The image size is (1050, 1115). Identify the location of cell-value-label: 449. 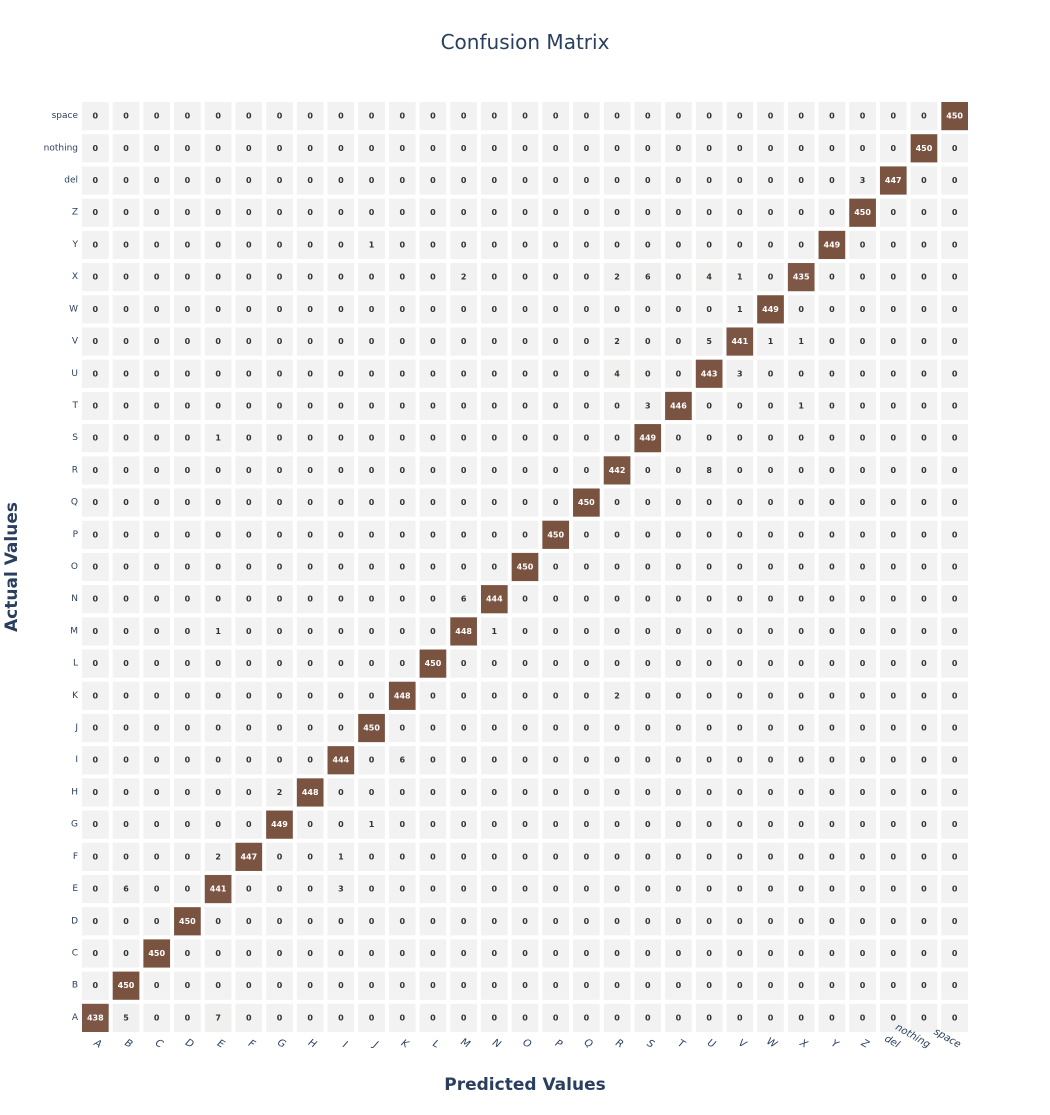
(770, 309).